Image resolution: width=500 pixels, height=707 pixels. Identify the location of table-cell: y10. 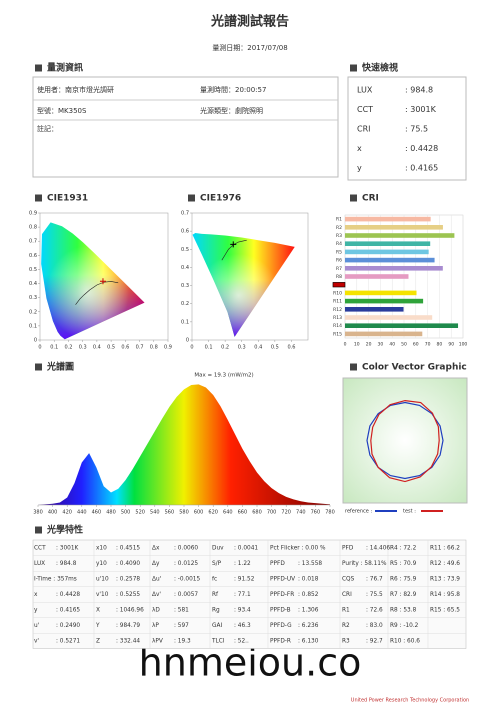
(101, 564).